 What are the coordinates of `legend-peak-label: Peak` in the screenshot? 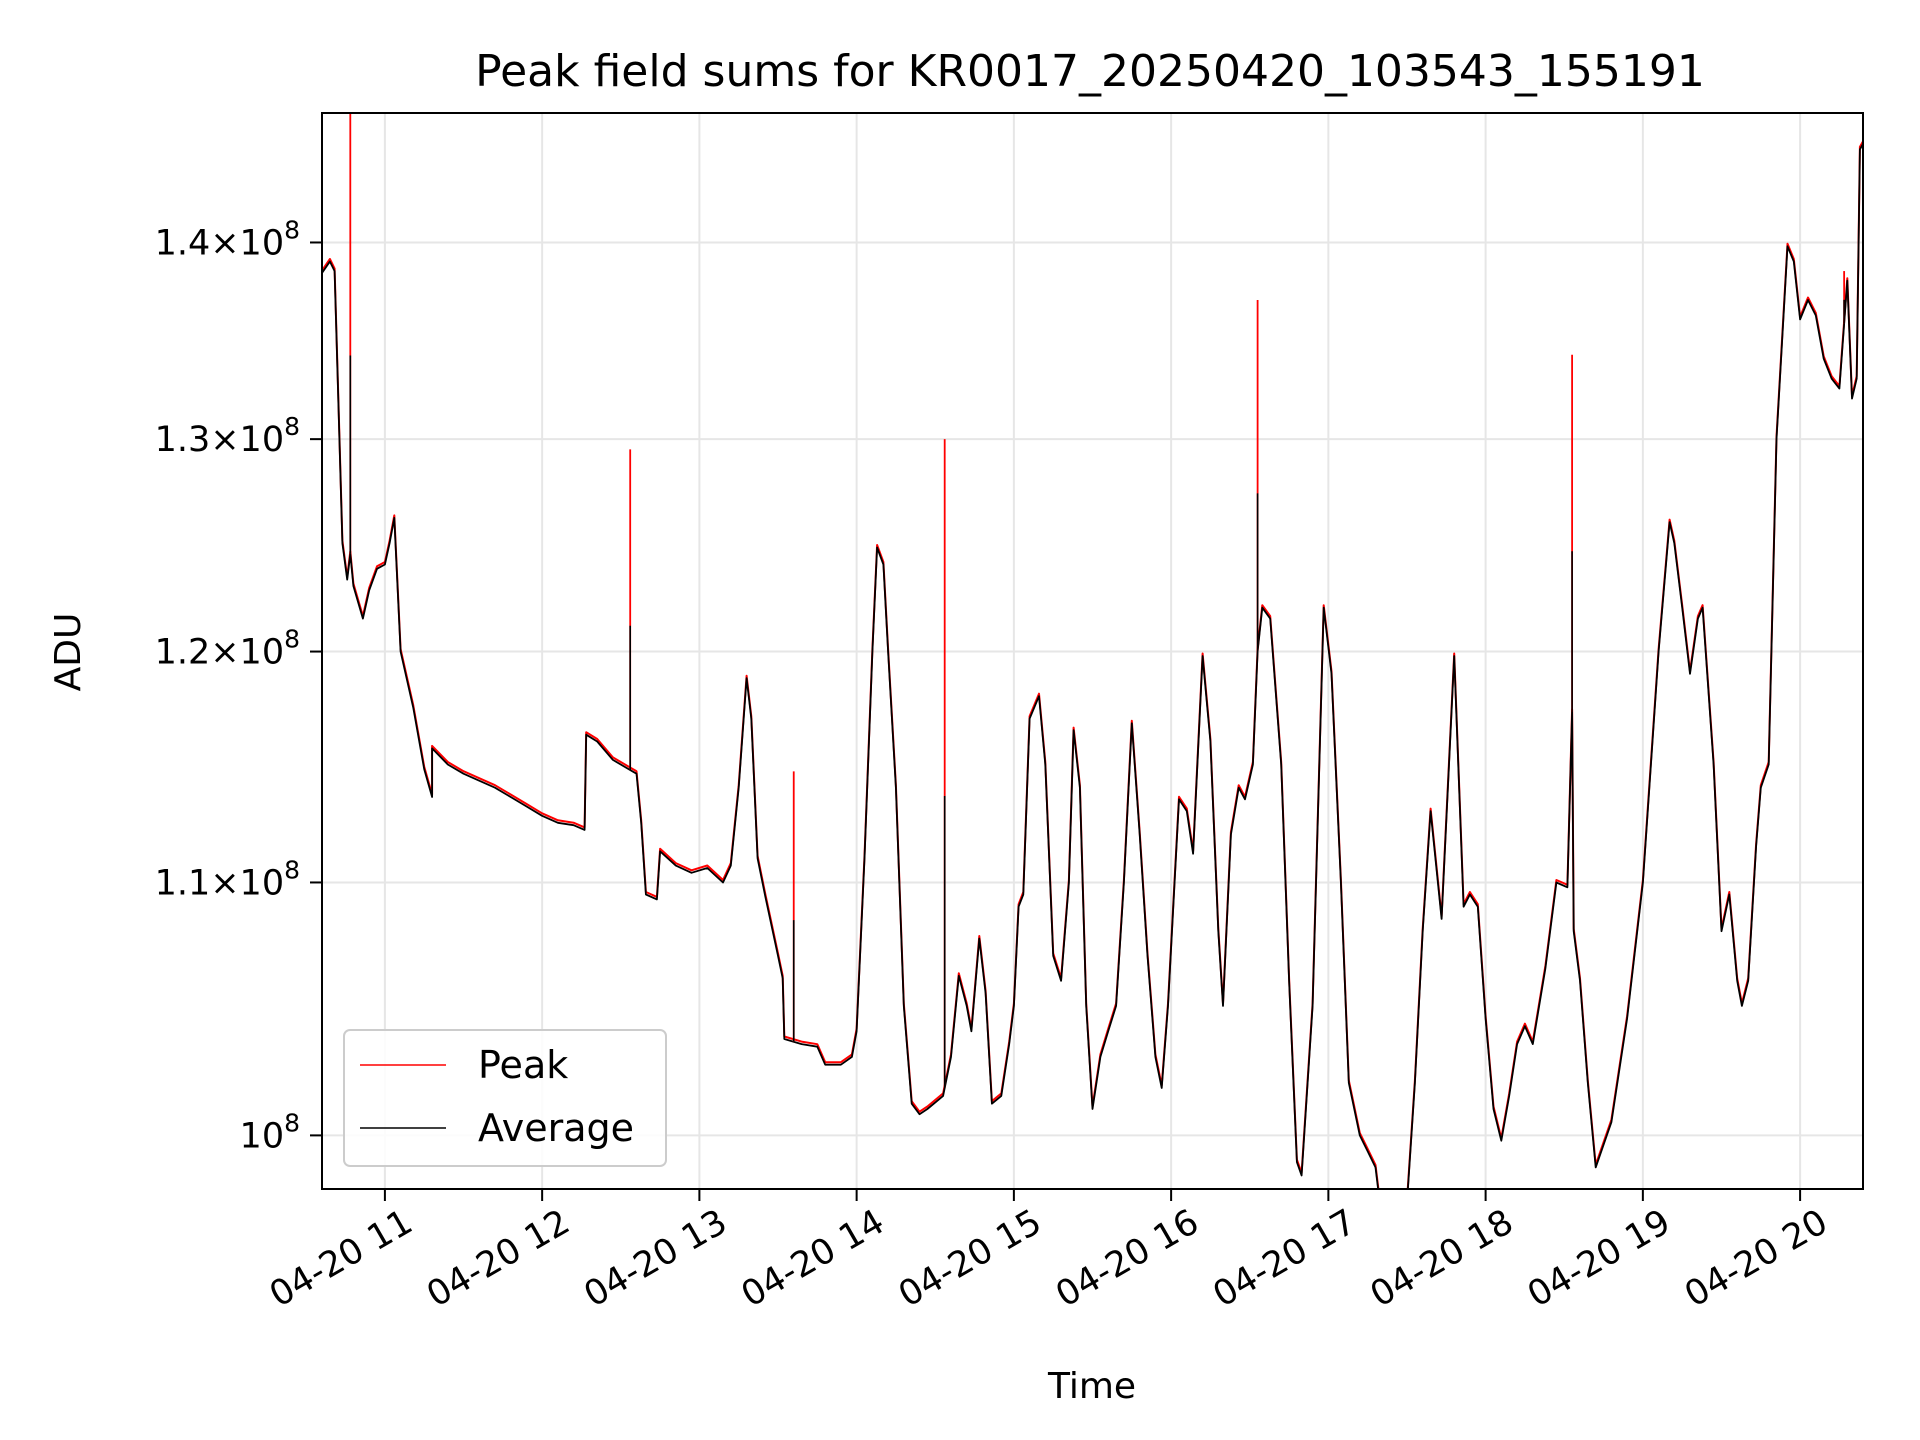 It's located at (523, 1065).